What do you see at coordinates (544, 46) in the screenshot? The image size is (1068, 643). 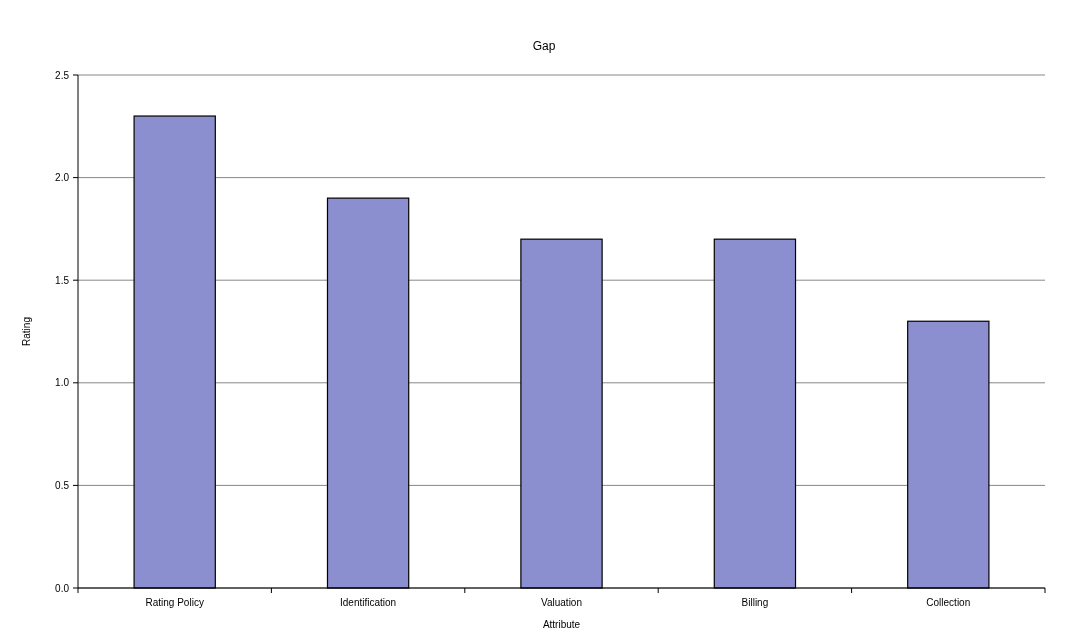 I see `chart-title: Gap` at bounding box center [544, 46].